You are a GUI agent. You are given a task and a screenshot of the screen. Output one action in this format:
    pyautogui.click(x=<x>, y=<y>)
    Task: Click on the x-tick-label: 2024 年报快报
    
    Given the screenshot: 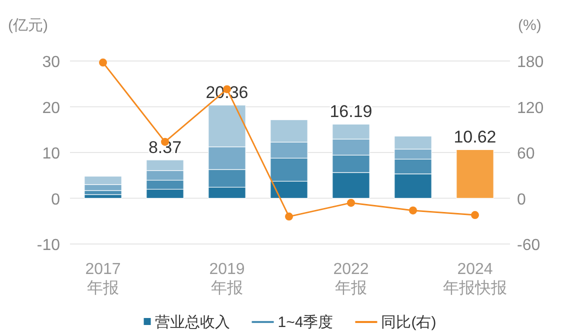 What is the action you would take?
    pyautogui.click(x=475, y=279)
    